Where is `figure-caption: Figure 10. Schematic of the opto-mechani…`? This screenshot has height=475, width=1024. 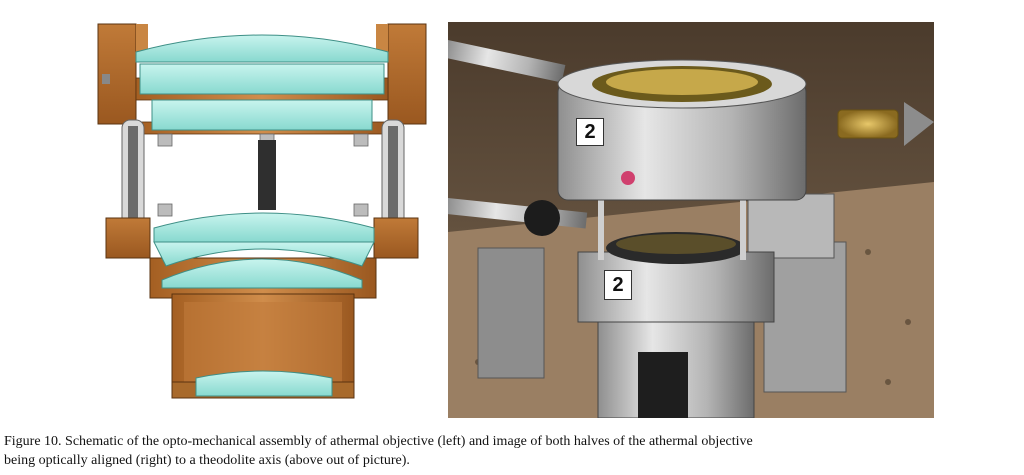 figure-caption: Figure 10. Schematic of the opto-mechani… is located at coordinates (512, 451).